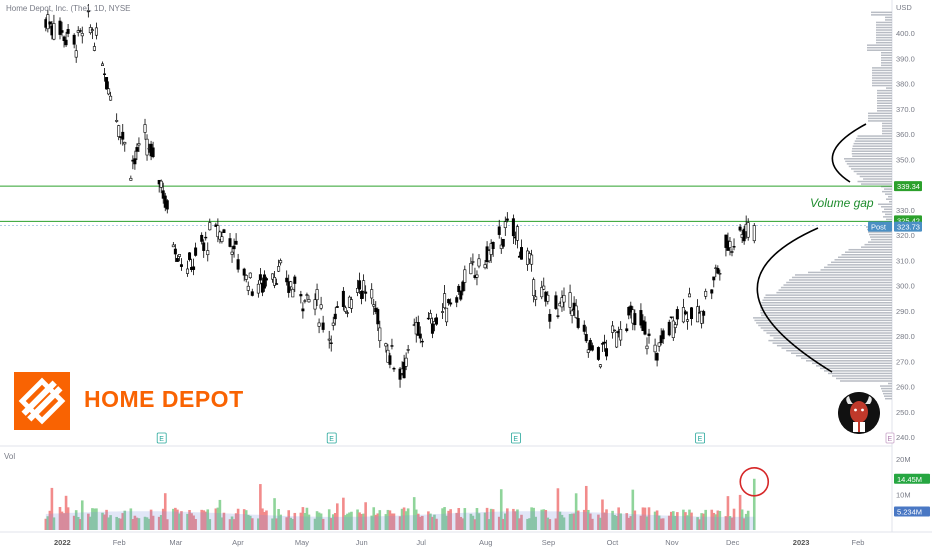  Describe the element at coordinates (42, 401) in the screenshot. I see `home-depot-logo-mark` at that location.